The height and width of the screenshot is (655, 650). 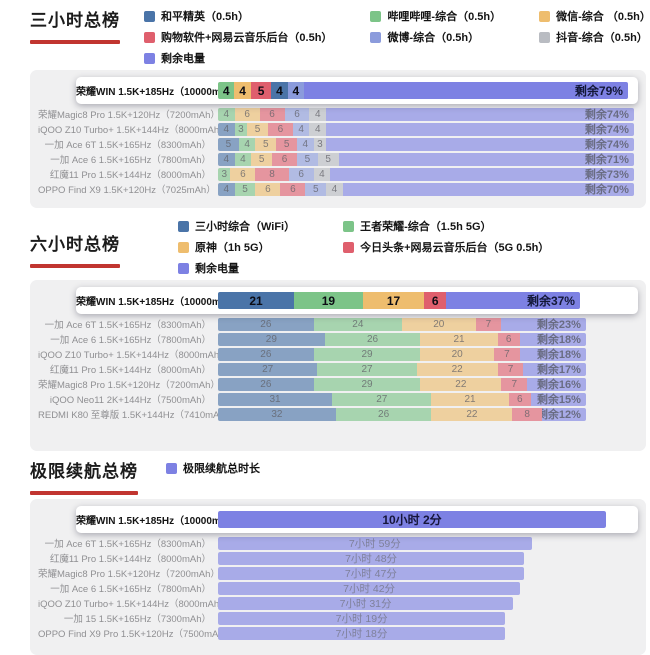 I want to click on chart-row: 一加 Ace 6 1.5K+165Hz（7800mAh） 4 4 5 6 5 5 剩余71%, so click(x=338, y=159).